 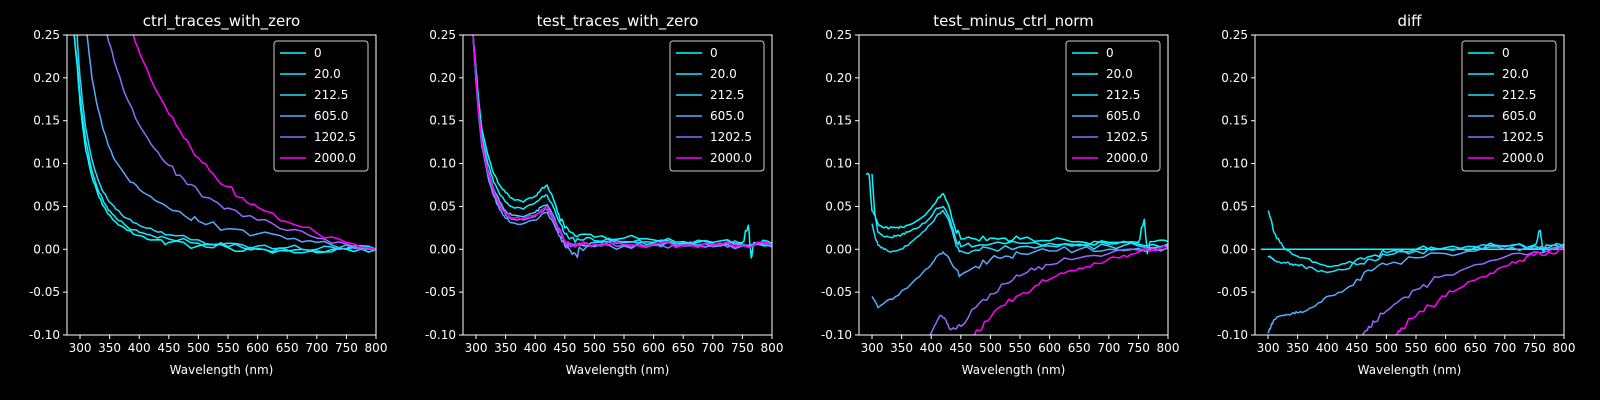 I want to click on chart-title: test_minus_ctrl_norm, so click(x=1013, y=21).